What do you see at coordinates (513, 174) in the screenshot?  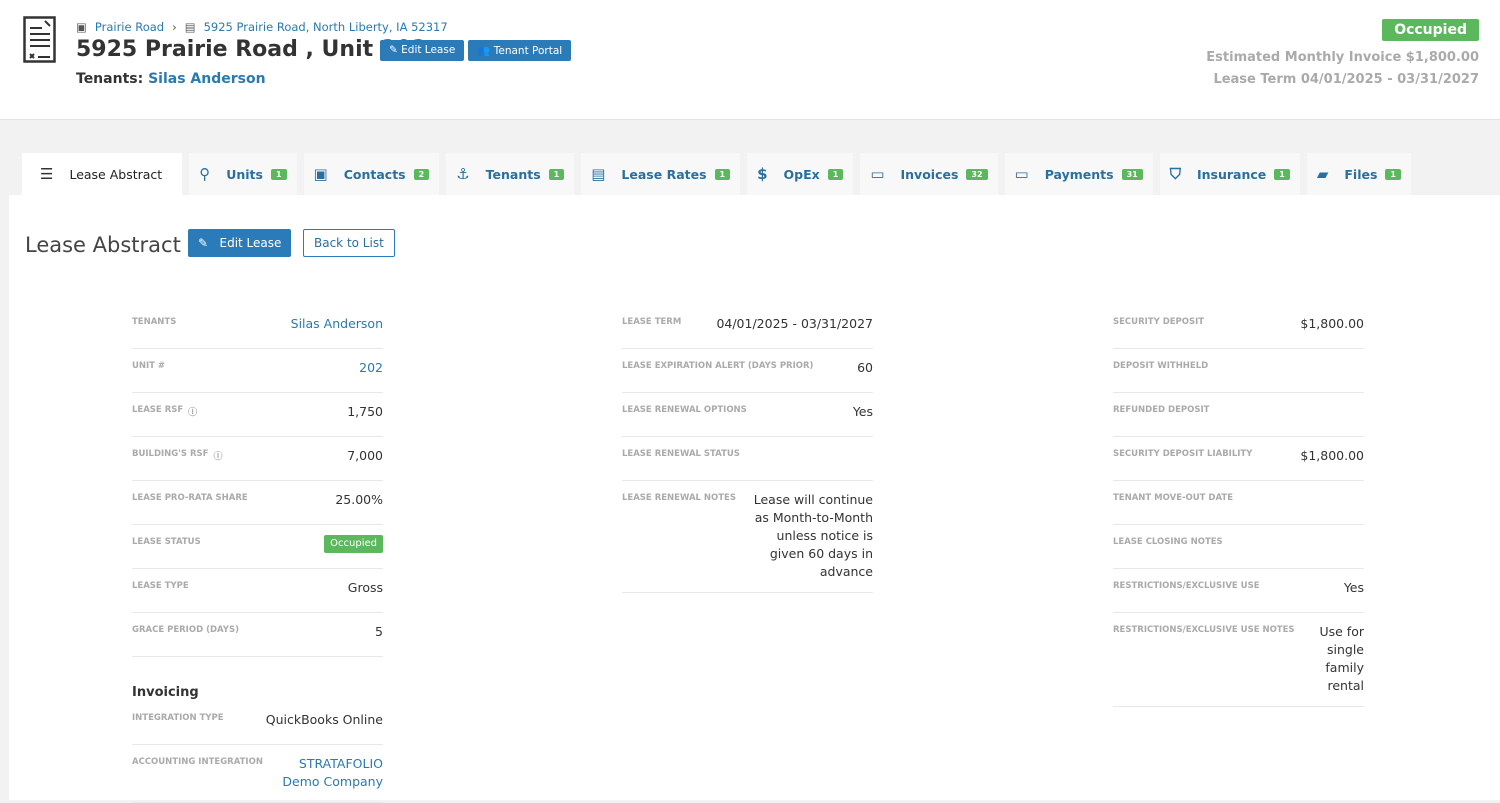 I see `tab-label: Tenants` at bounding box center [513, 174].